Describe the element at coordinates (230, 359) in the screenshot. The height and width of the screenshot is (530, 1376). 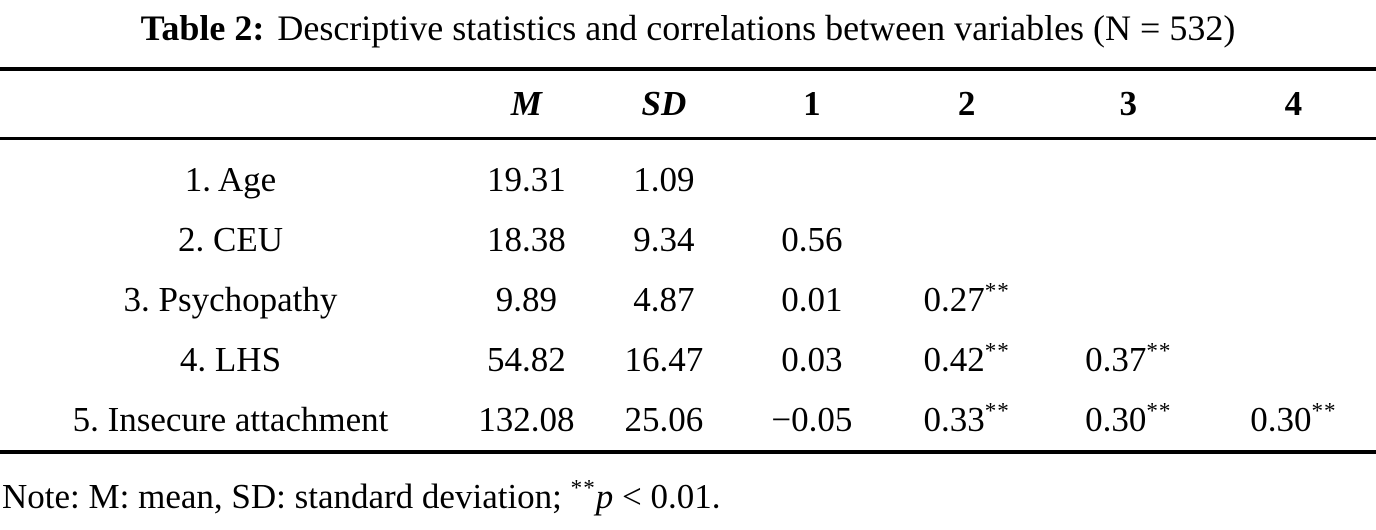
I see `row-label: 4. LHS` at that location.